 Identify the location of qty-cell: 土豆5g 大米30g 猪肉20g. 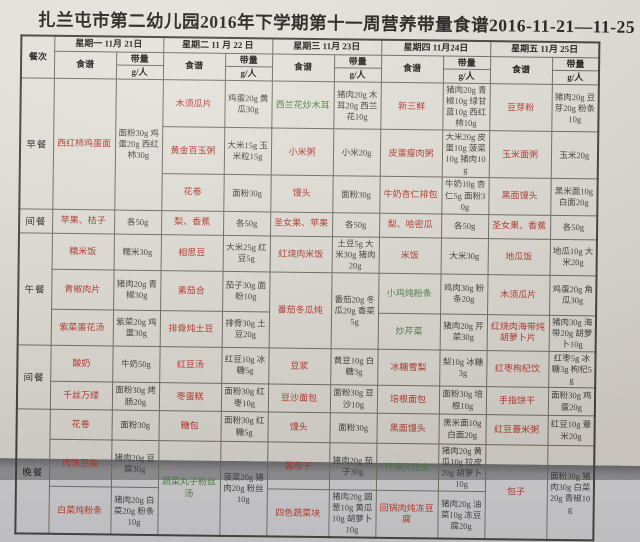
(355, 255).